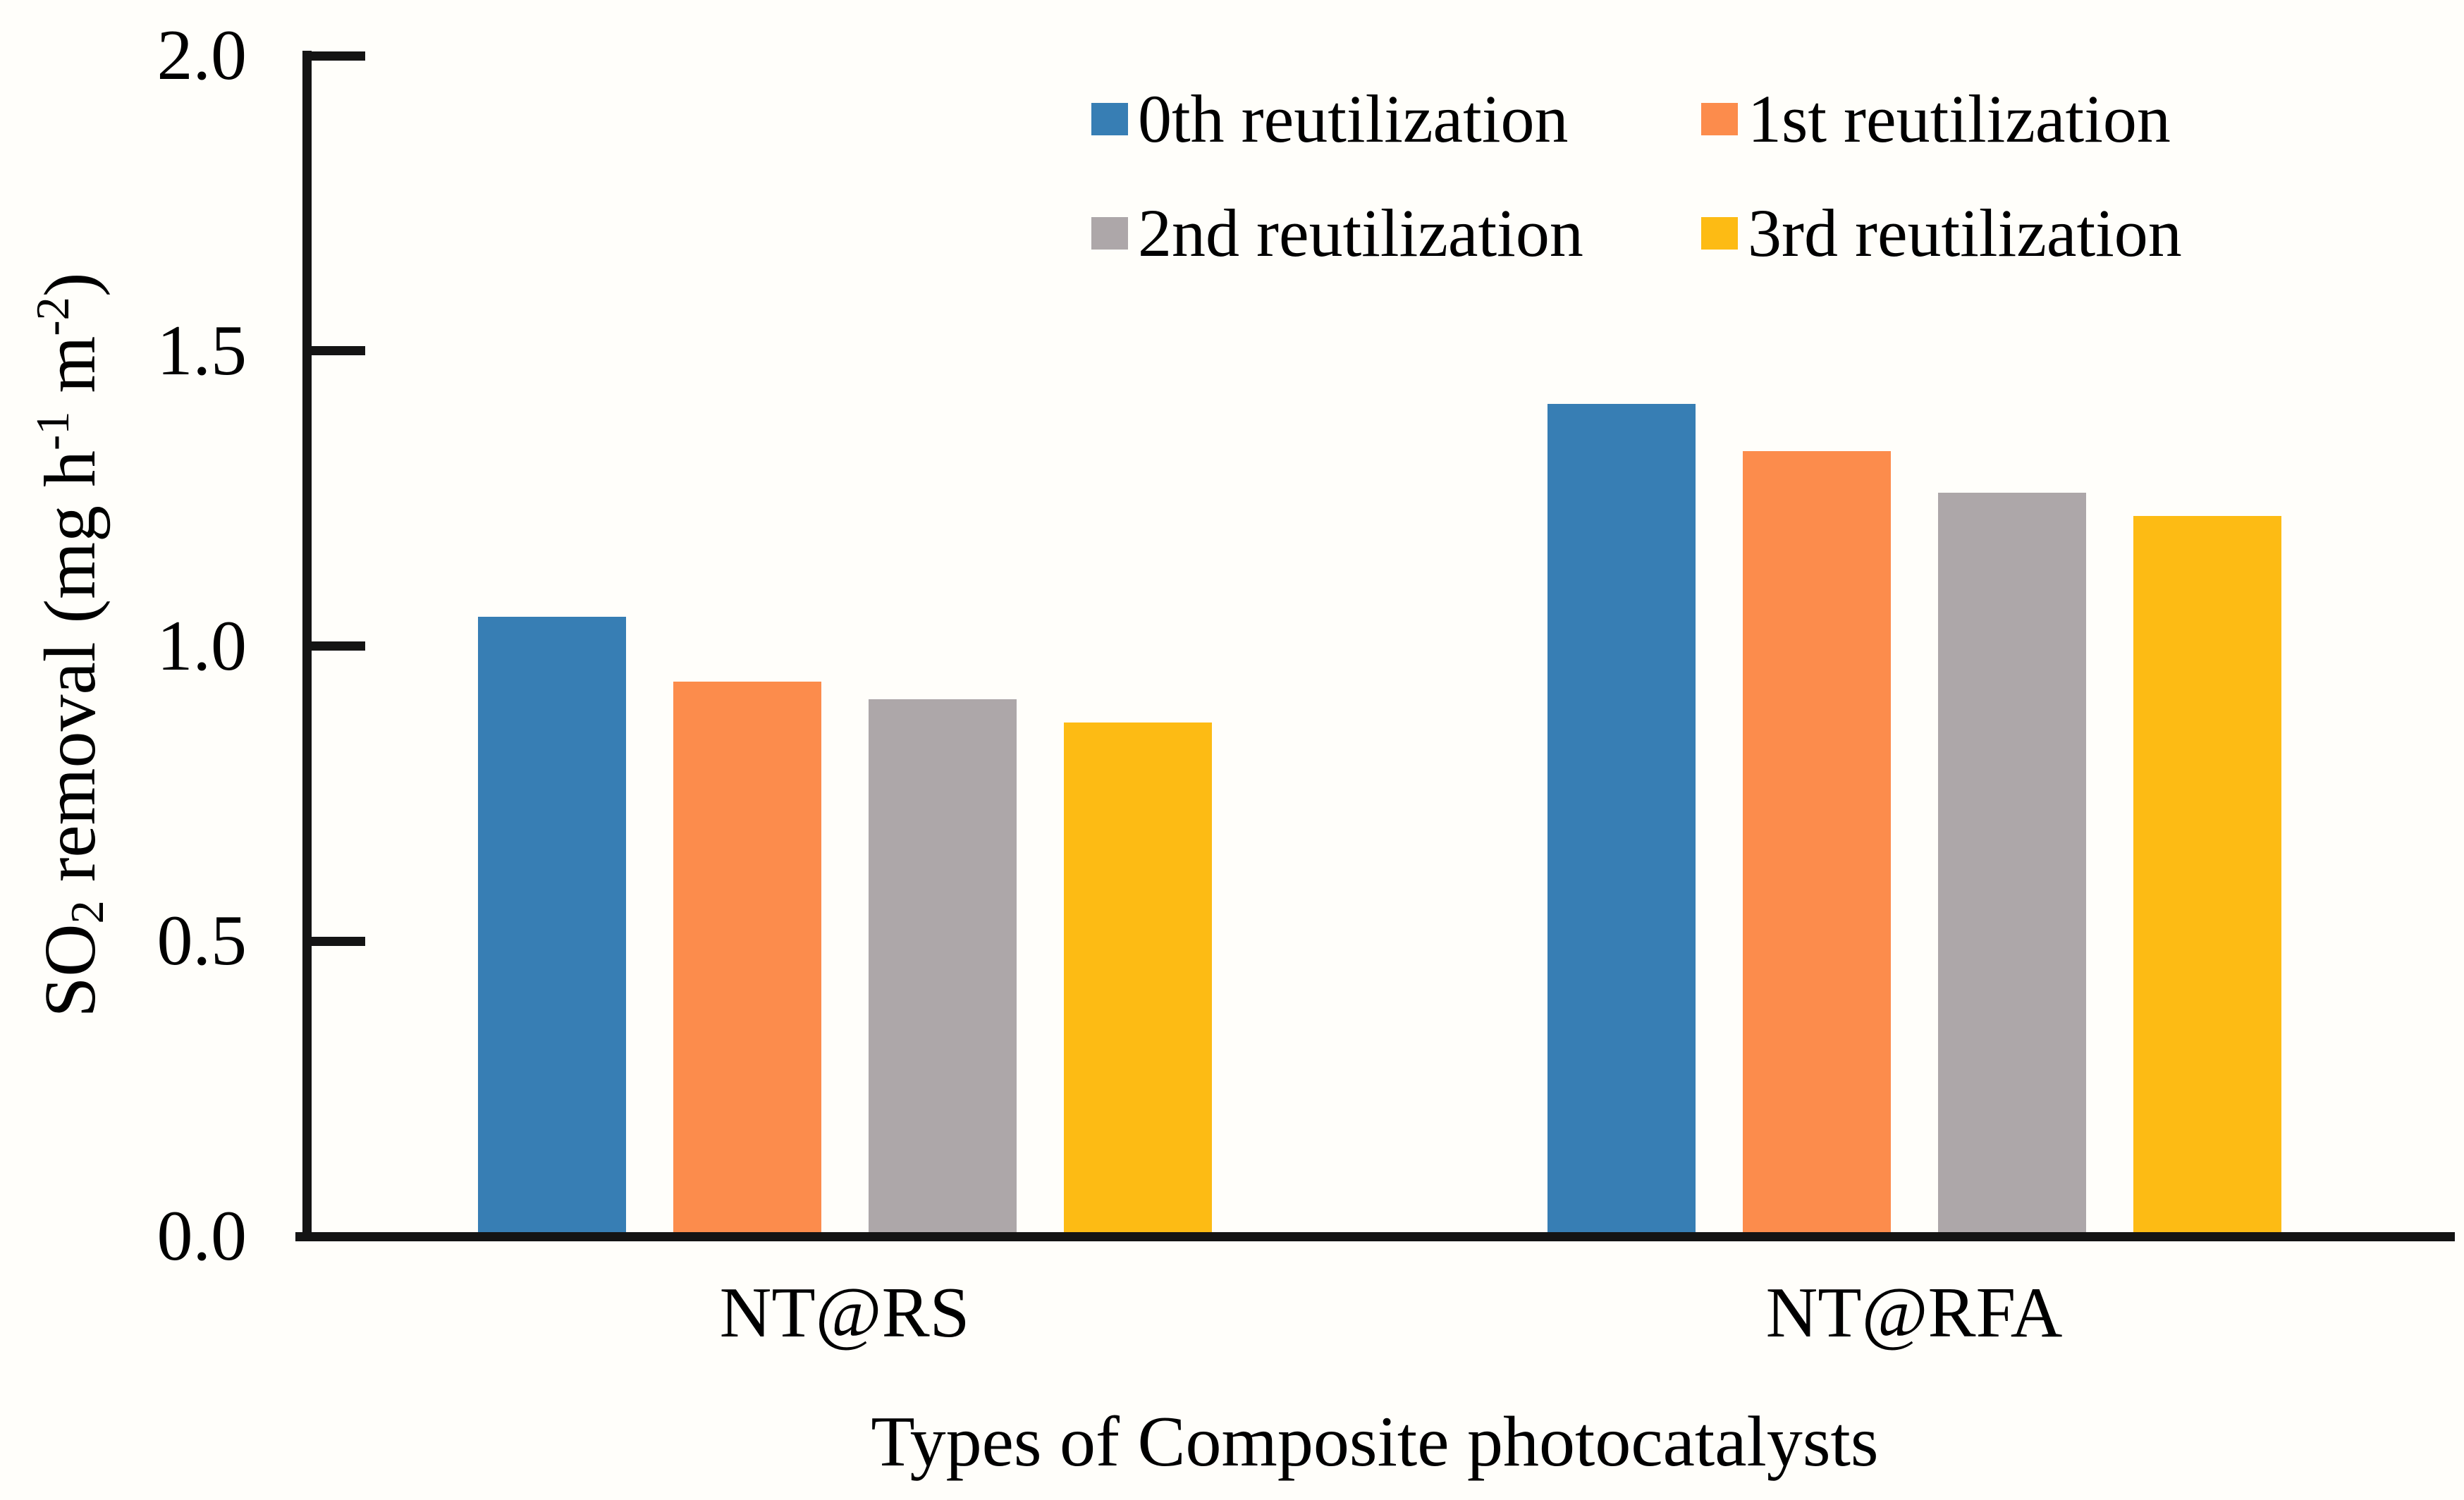 The image size is (2464, 1500). Describe the element at coordinates (1817, 845) in the screenshot. I see `bar-1st-NT@RFA` at that location.